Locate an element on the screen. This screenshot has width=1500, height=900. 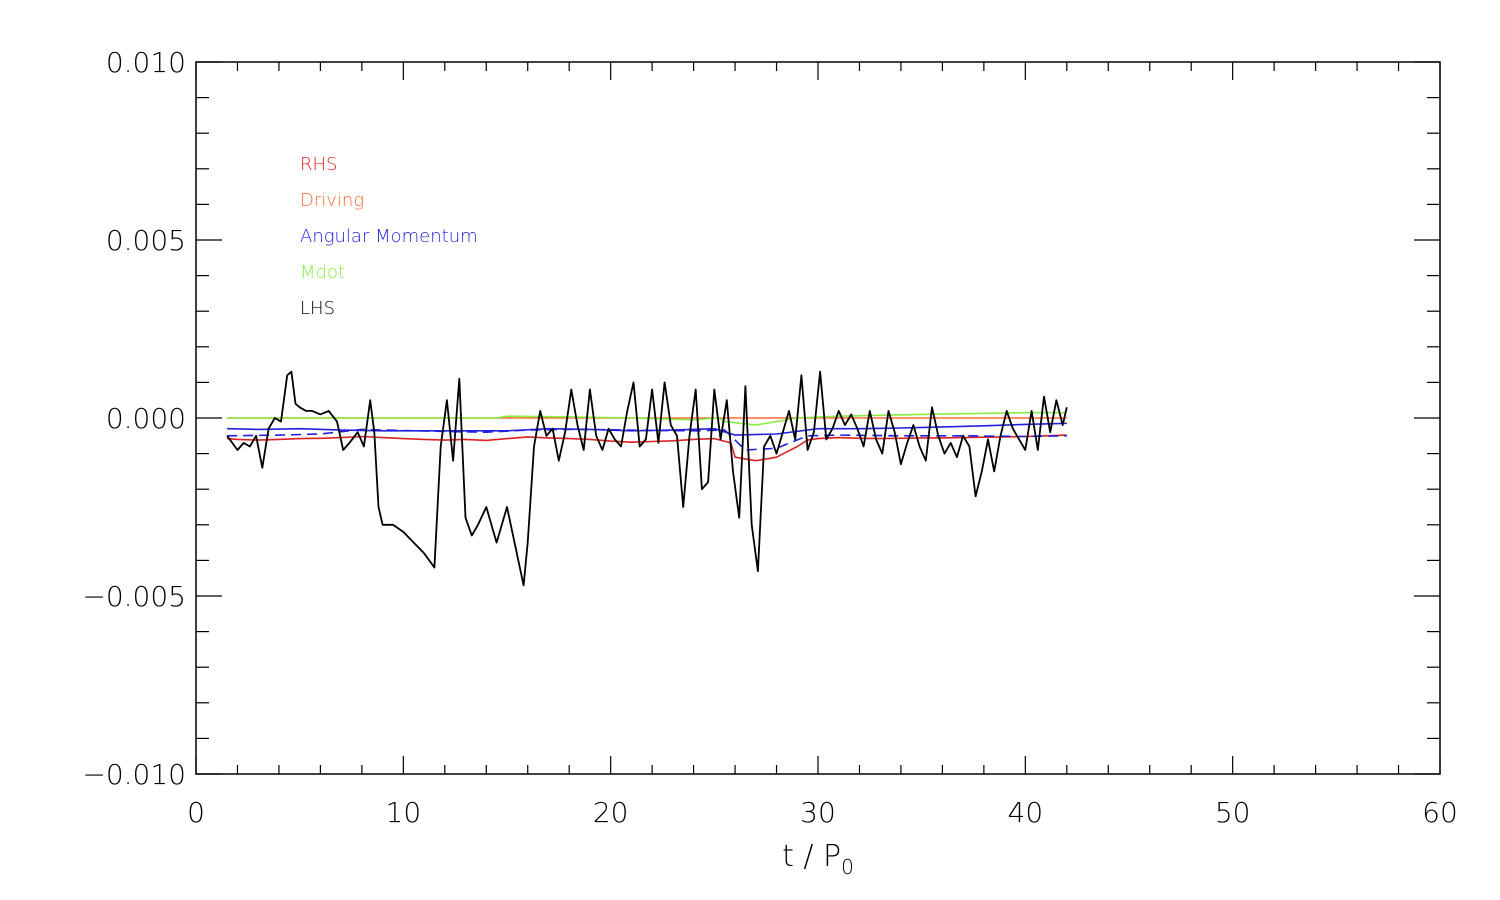
series-lines is located at coordinates (647, 478).